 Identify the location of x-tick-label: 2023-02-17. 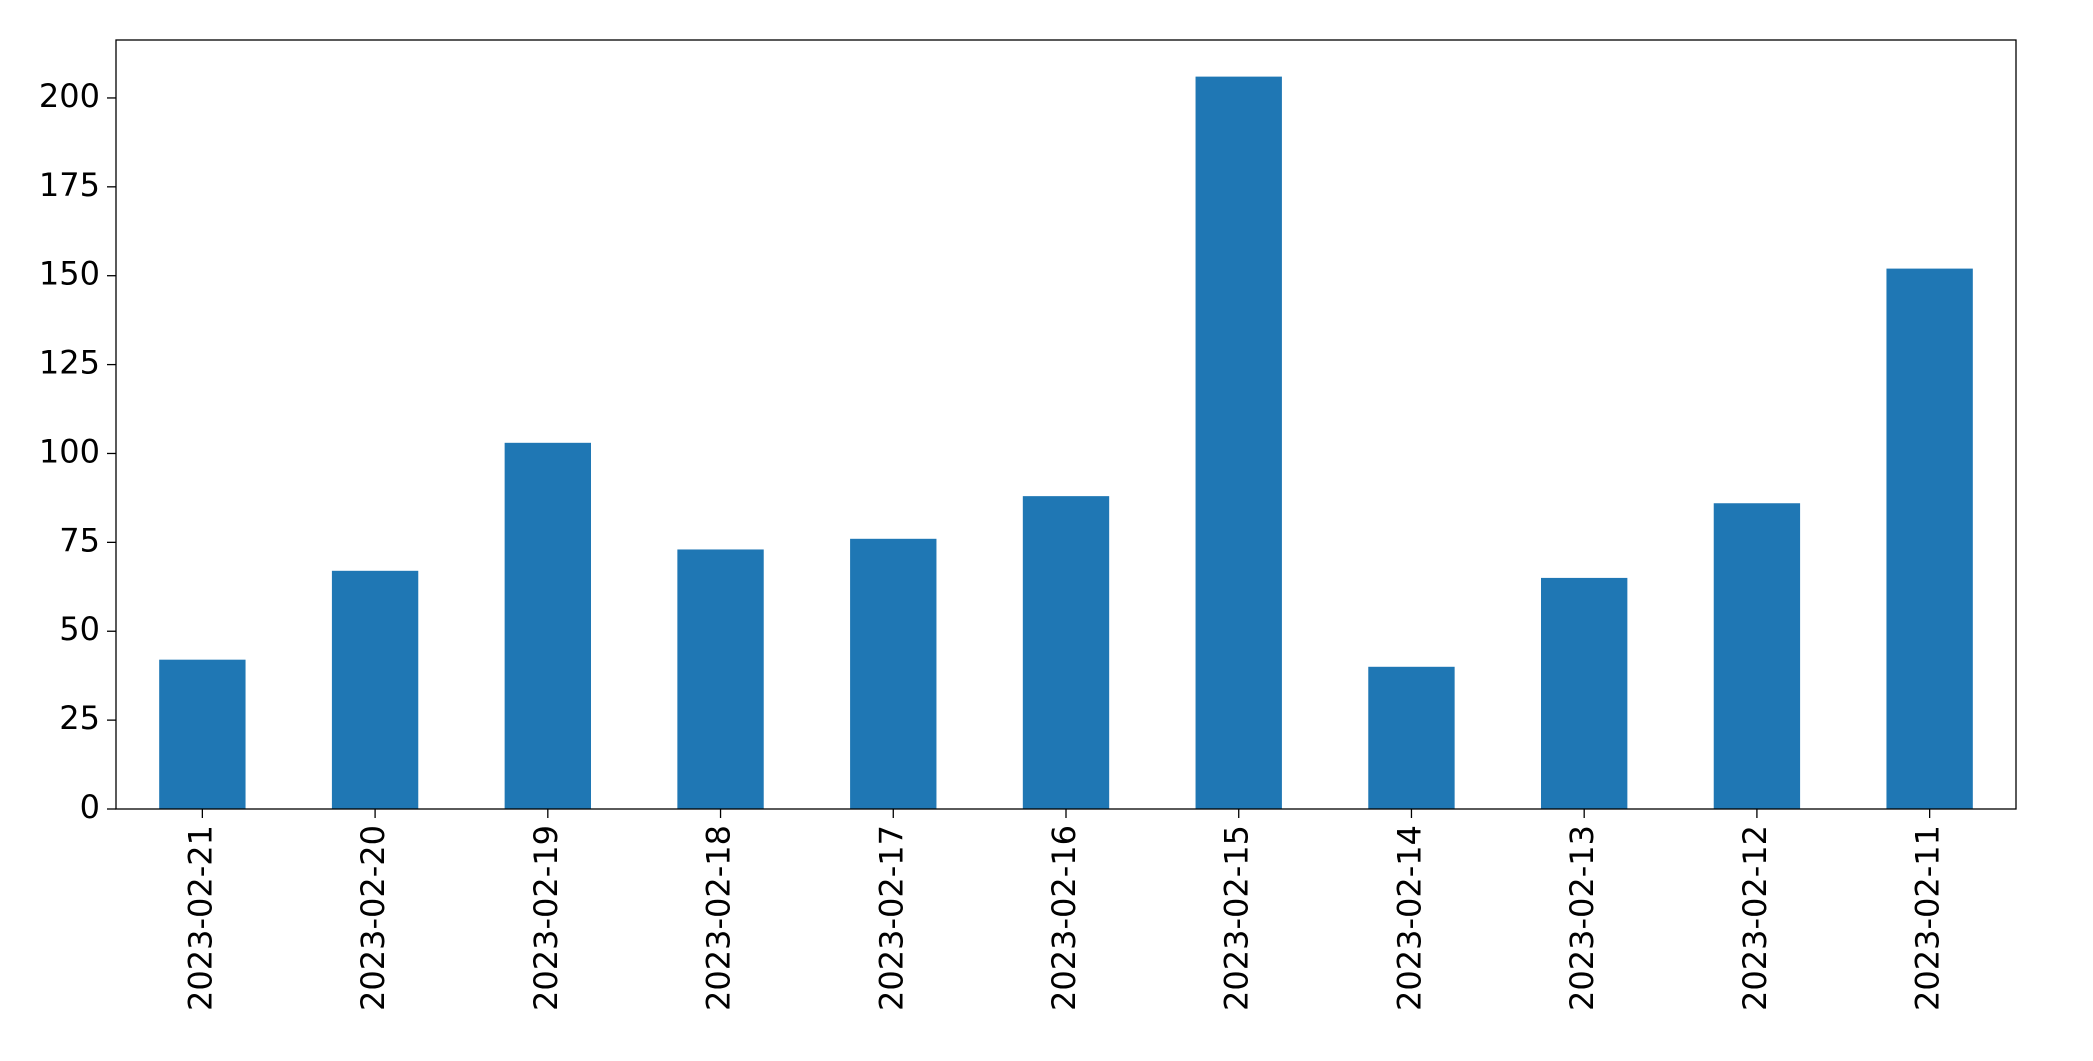
(891, 918).